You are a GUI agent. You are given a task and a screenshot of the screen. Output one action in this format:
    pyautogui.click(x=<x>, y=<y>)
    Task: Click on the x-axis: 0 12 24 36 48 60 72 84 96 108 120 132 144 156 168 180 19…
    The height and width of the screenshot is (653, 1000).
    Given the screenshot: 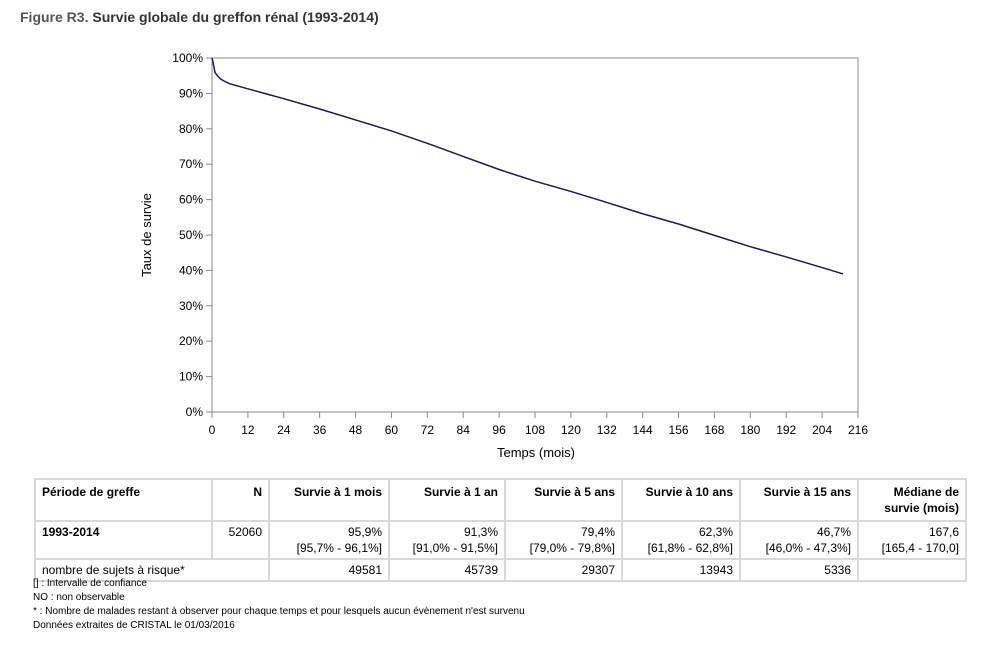 What is the action you would take?
    pyautogui.click(x=538, y=424)
    